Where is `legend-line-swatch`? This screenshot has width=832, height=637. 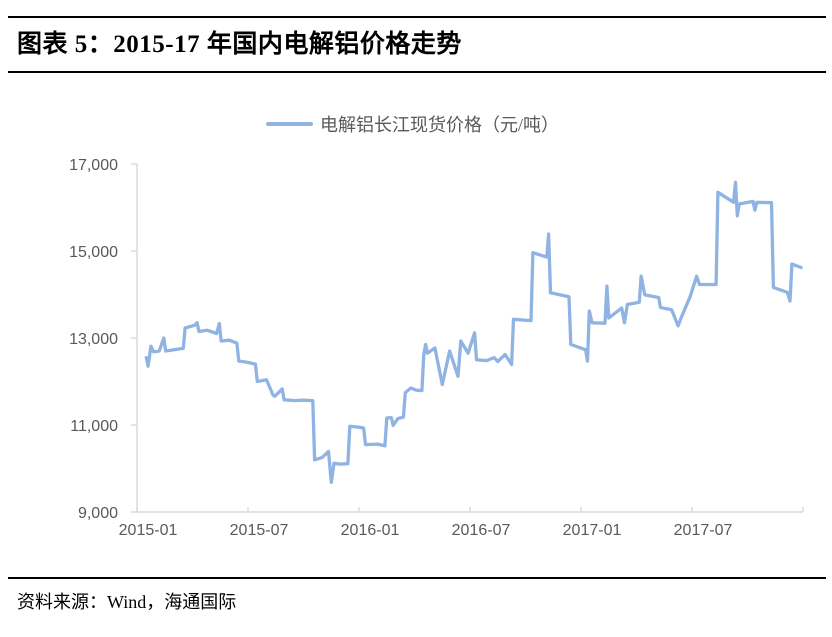 legend-line-swatch is located at coordinates (289, 124).